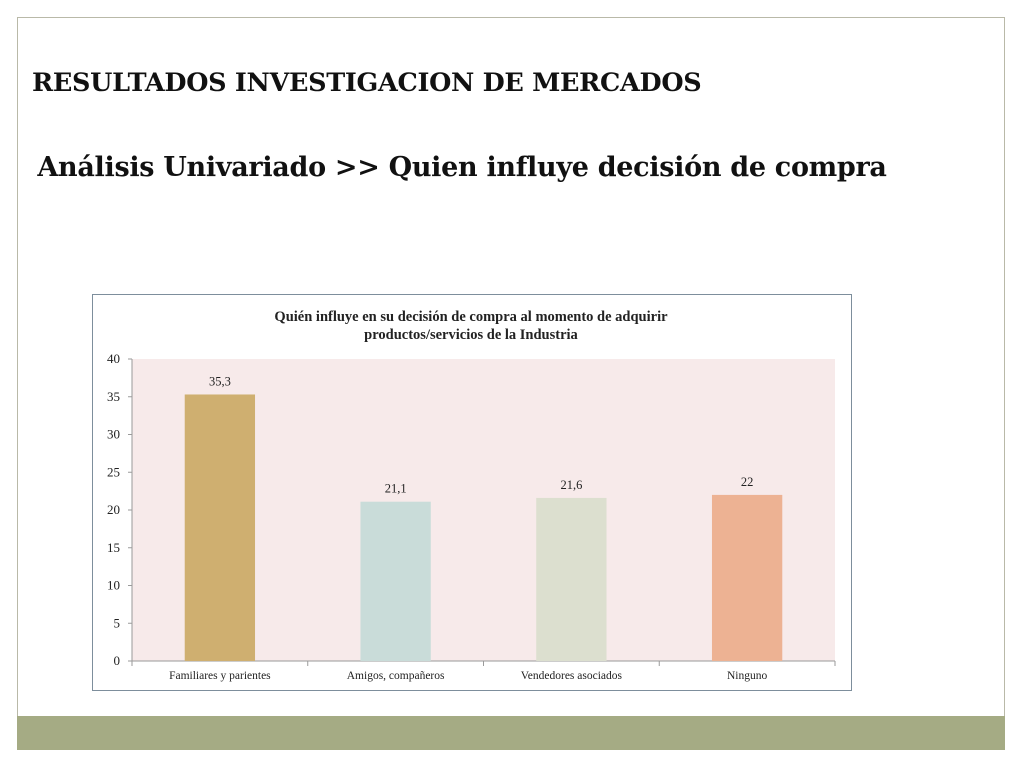 This screenshot has width=1024, height=768. What do you see at coordinates (367, 83) in the screenshot?
I see `slide-heading: RESULTADOS INVESTIGACION DE MERCADOS` at bounding box center [367, 83].